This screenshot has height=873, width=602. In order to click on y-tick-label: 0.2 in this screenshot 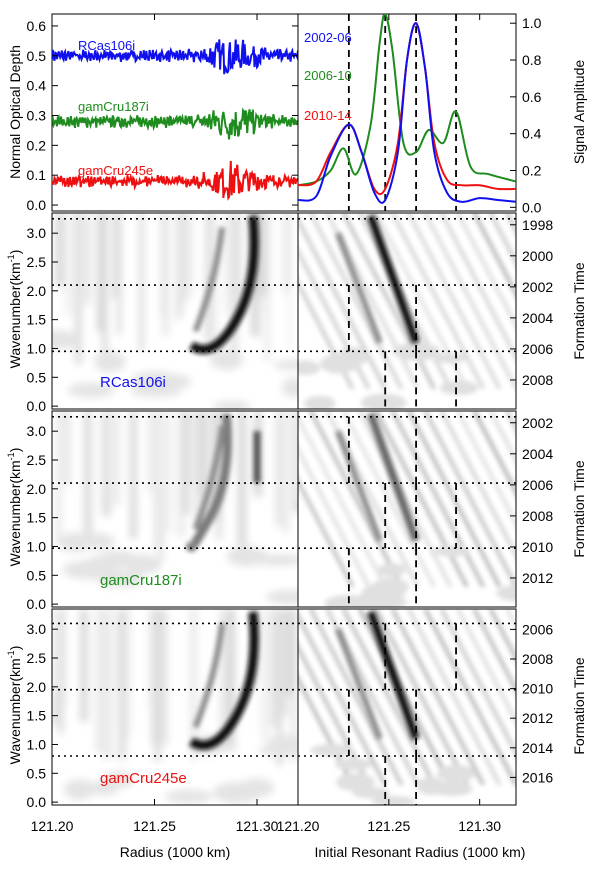, I will do `click(37, 145)`.